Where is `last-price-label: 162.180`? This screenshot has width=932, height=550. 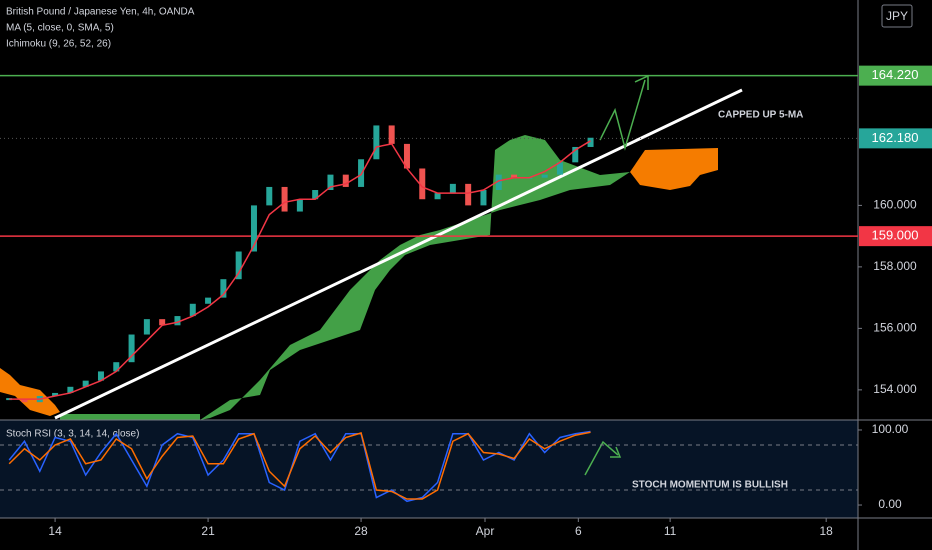 last-price-label: 162.180 is located at coordinates (895, 137).